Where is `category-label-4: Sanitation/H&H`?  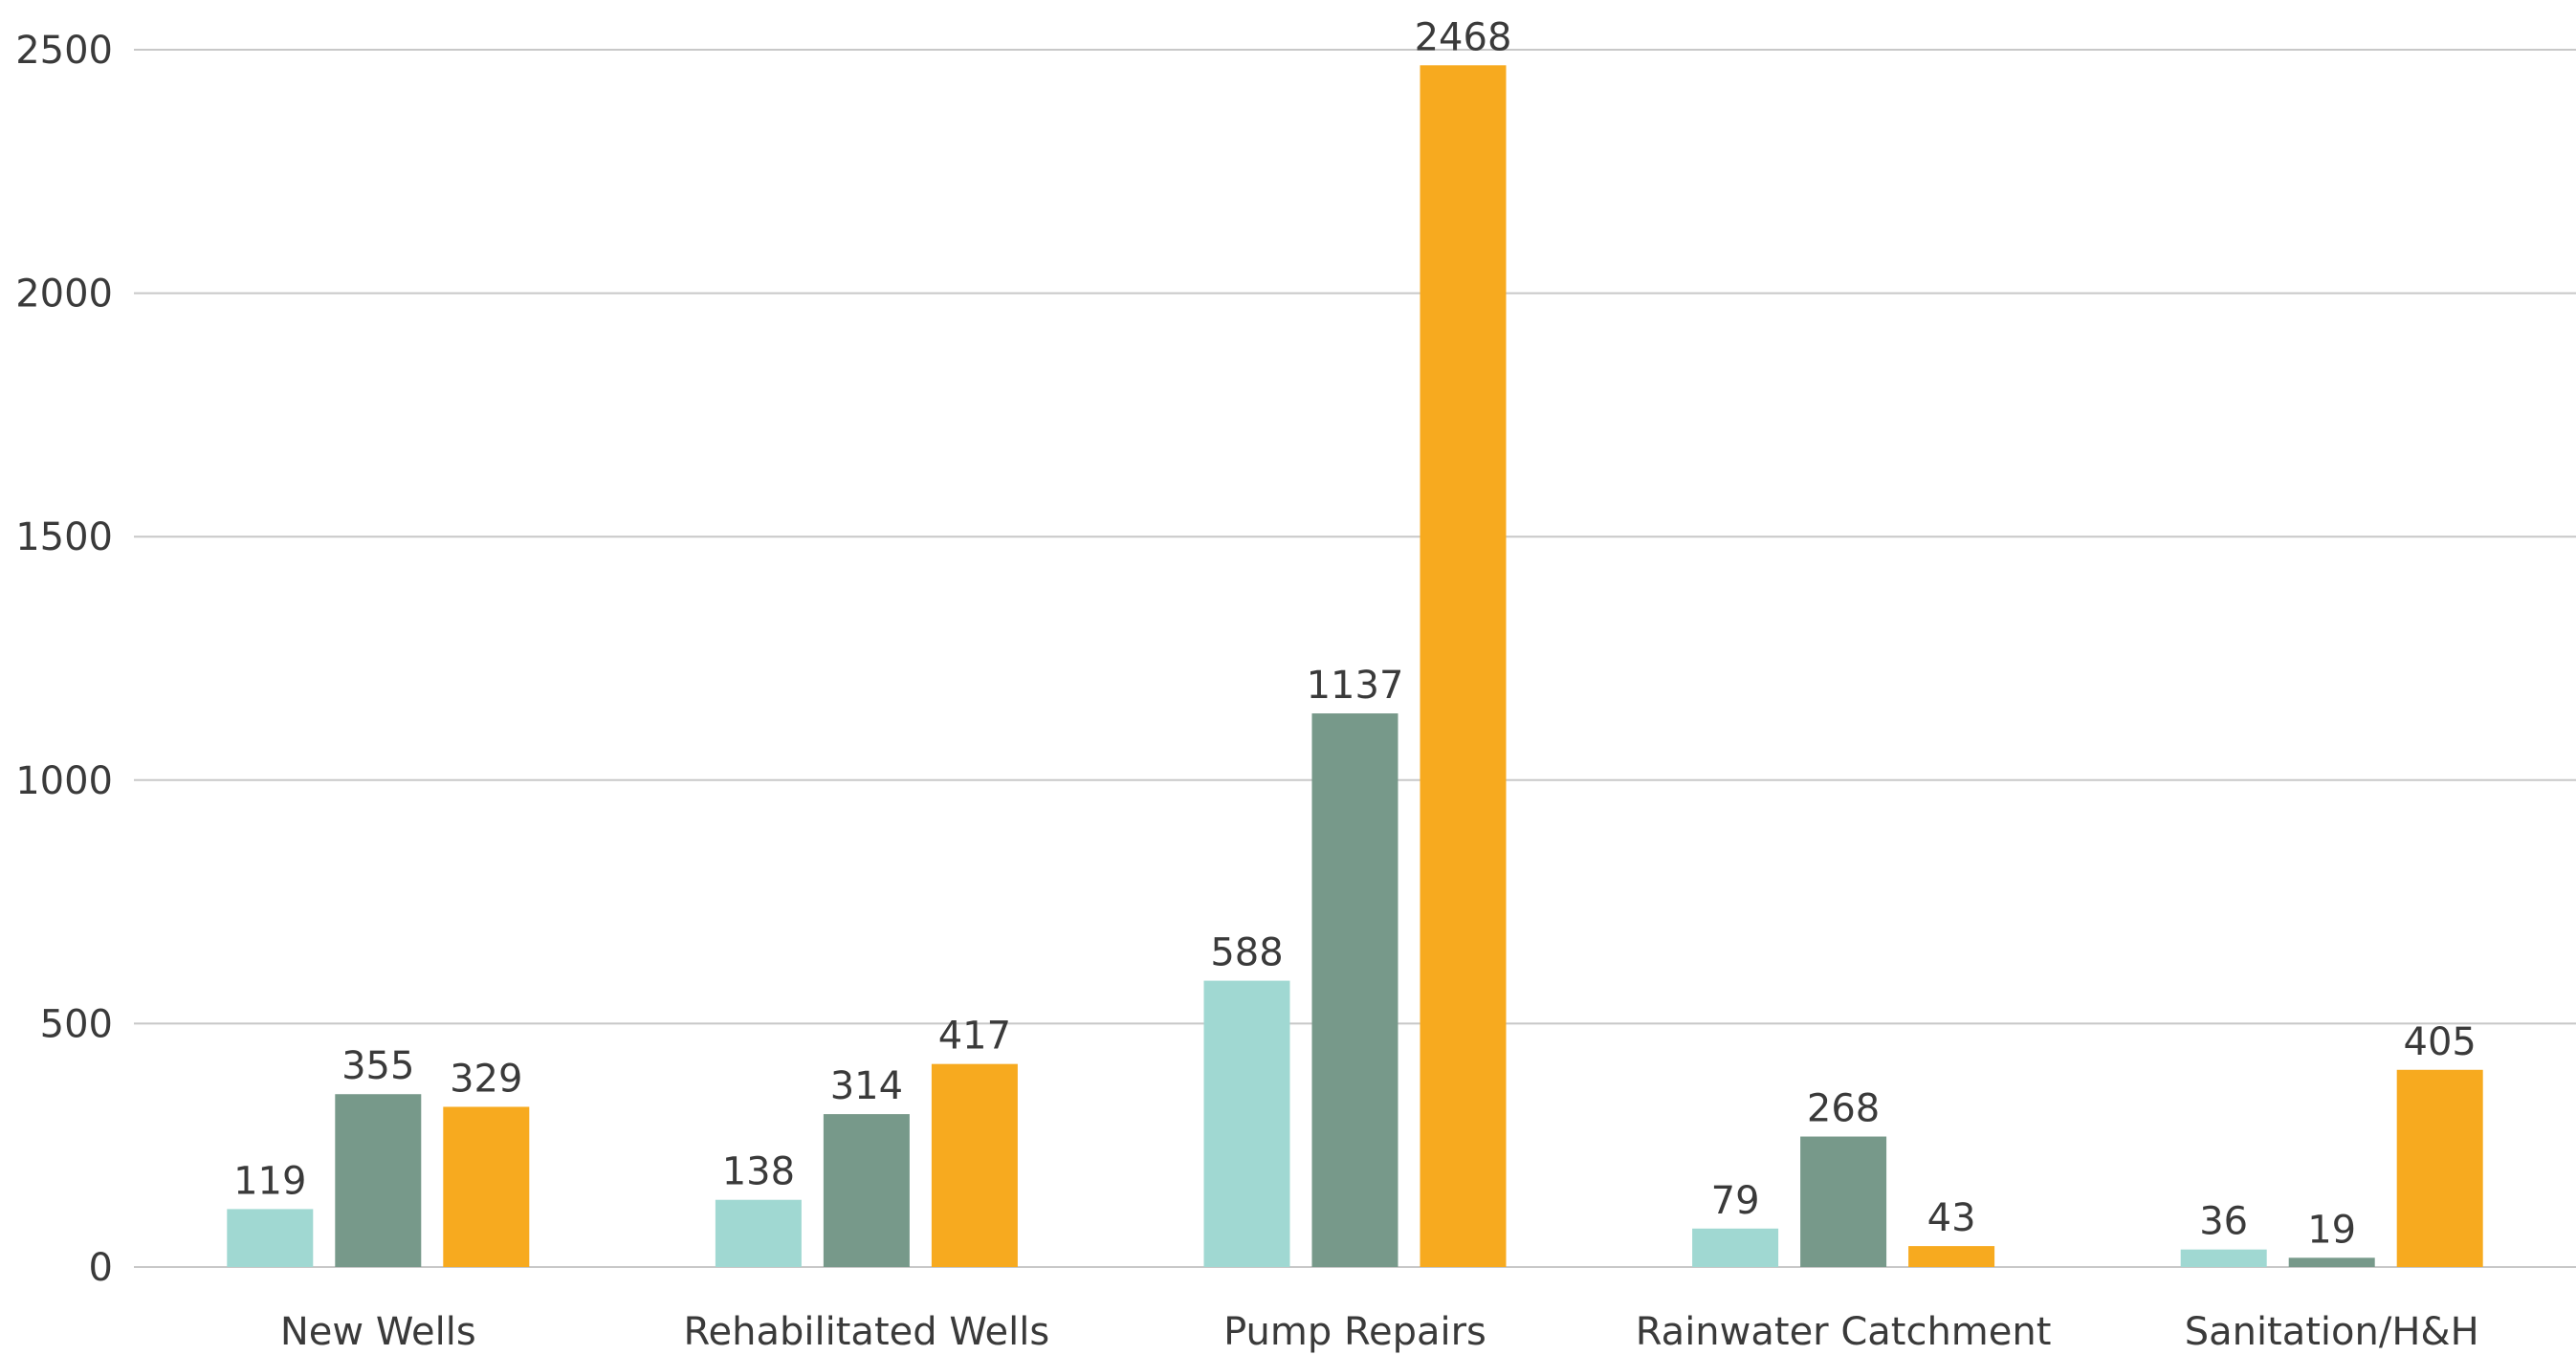
category-label-4: Sanitation/H&H is located at coordinates (2332, 1332).